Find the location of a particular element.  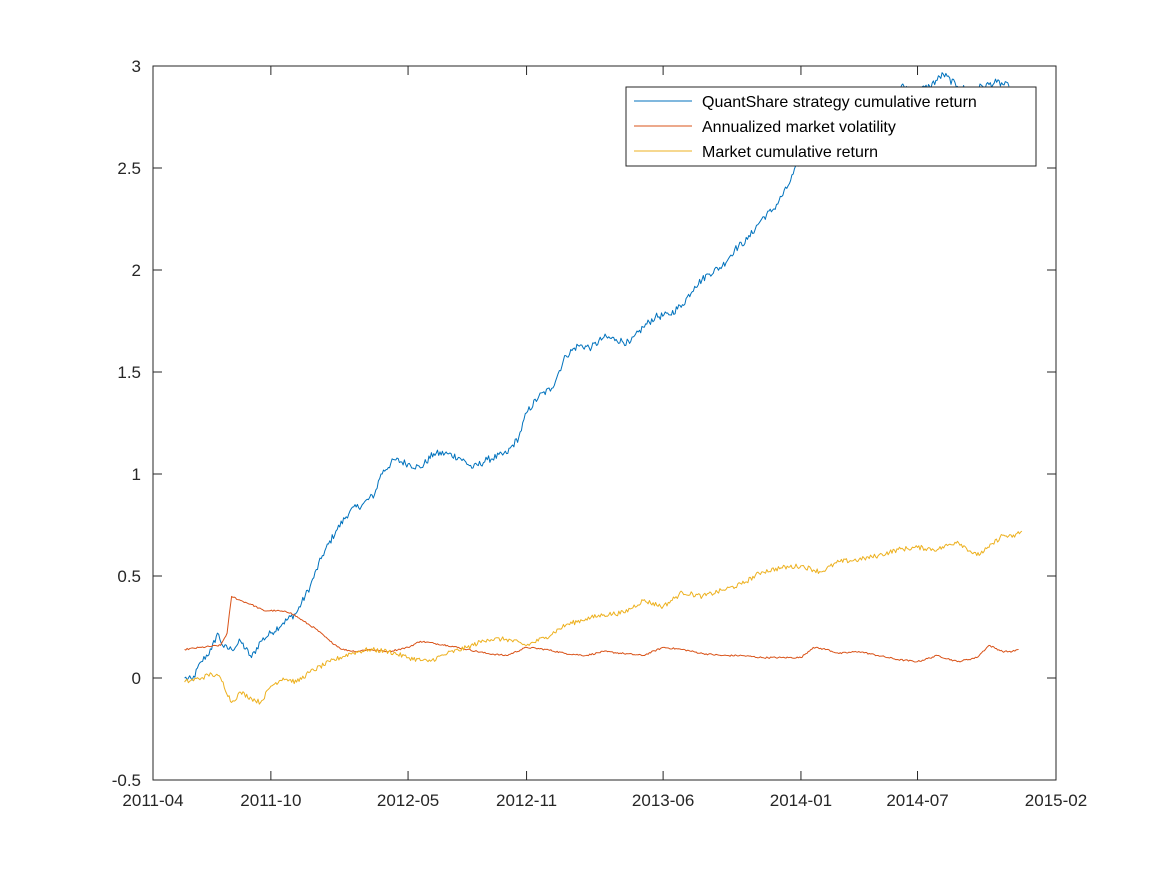

x-tick-label: 2013-06 is located at coordinates (663, 800).